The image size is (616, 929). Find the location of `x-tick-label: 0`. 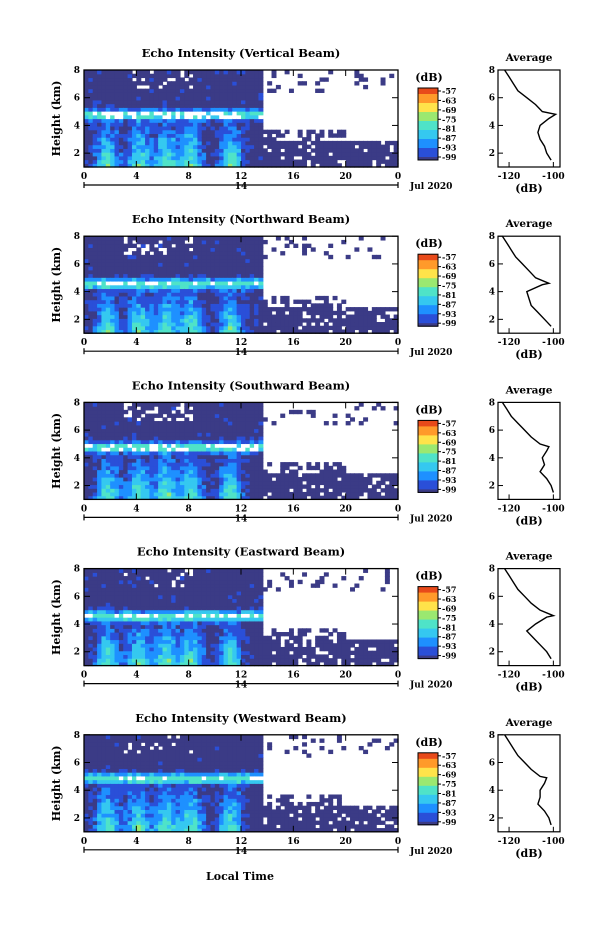

x-tick-label: 0 is located at coordinates (398, 343).